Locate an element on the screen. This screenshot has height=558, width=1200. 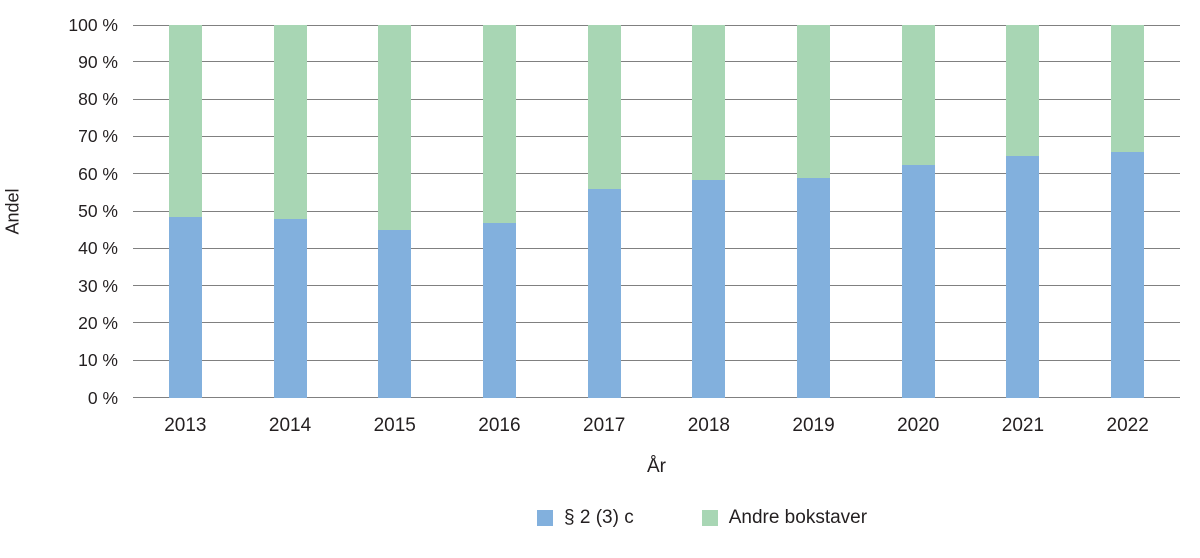
legend: § 2 (3) c Andre bokstaver is located at coordinates (702, 518).